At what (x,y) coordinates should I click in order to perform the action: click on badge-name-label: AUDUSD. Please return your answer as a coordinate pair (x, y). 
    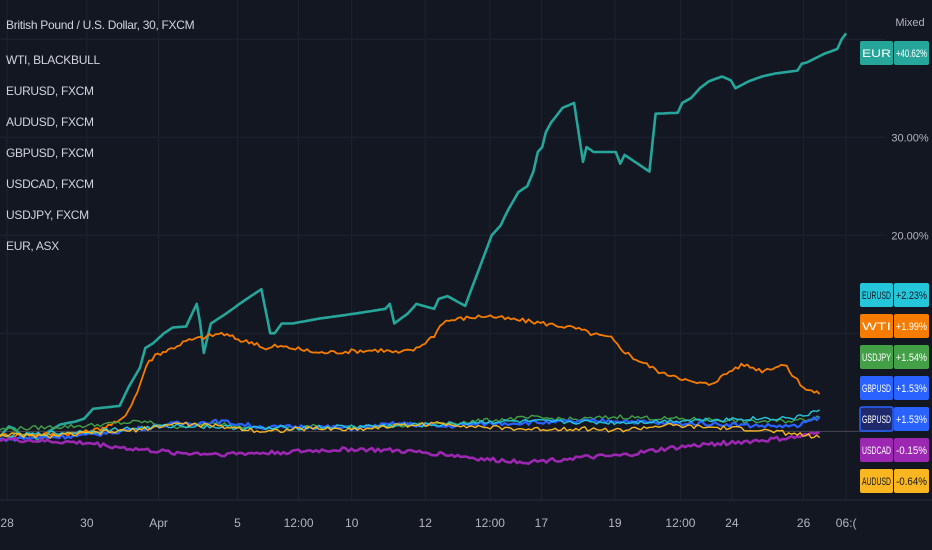
    Looking at the image, I should click on (876, 482).